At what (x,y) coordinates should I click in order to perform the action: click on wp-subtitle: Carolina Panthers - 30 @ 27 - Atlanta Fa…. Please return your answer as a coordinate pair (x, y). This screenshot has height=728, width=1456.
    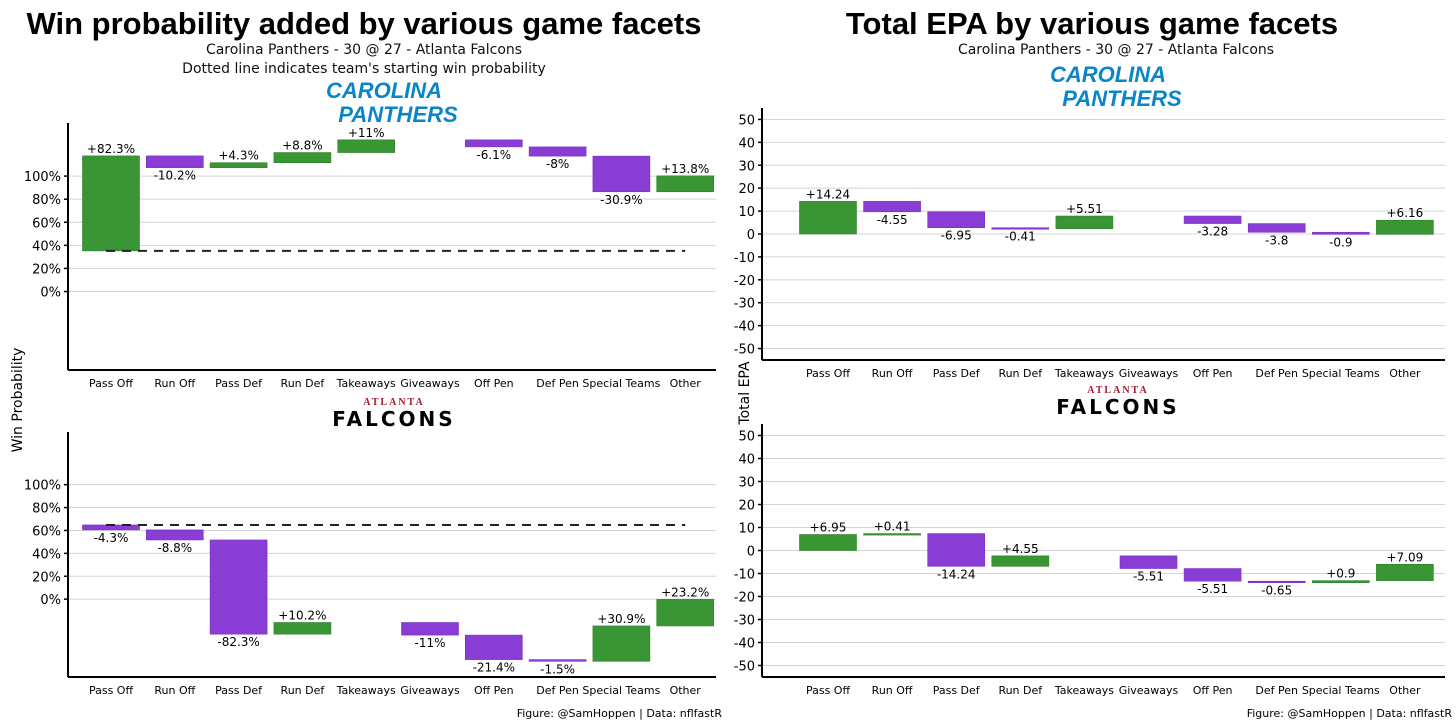
    Looking at the image, I should click on (364, 50).